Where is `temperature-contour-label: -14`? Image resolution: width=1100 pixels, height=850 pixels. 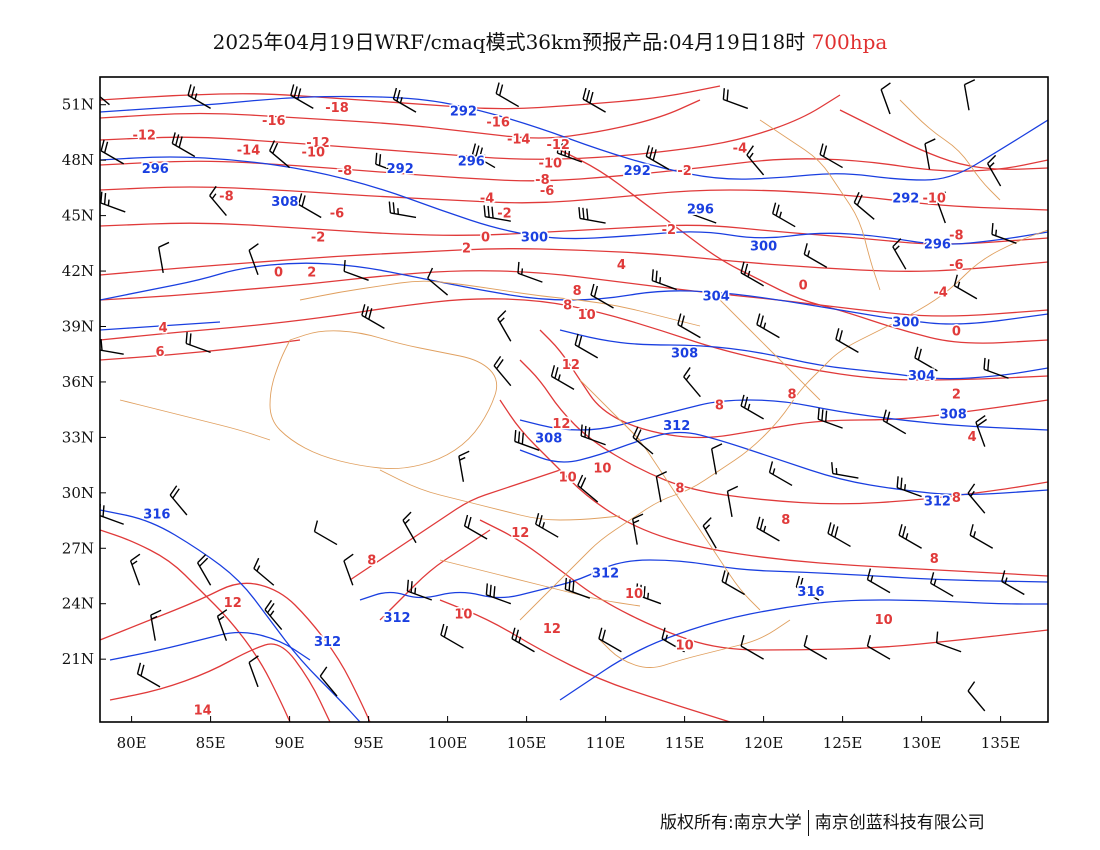
temperature-contour-label: -14 is located at coordinates (249, 150).